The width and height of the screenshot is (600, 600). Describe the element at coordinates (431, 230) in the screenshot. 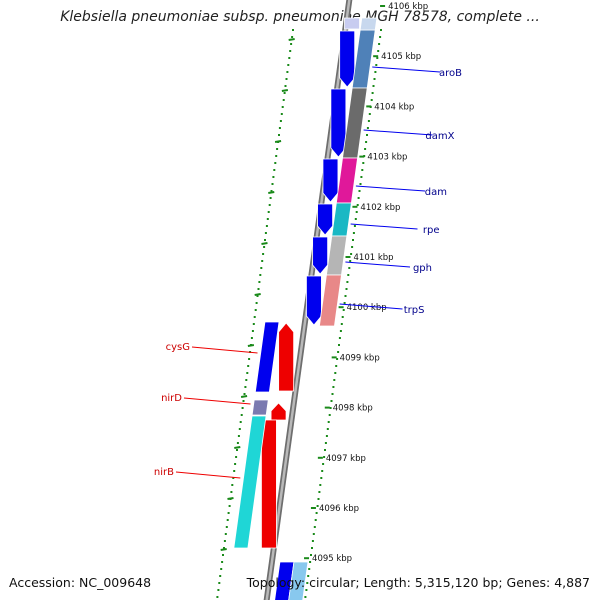

I see `gene-label-rpe: rpe` at that location.